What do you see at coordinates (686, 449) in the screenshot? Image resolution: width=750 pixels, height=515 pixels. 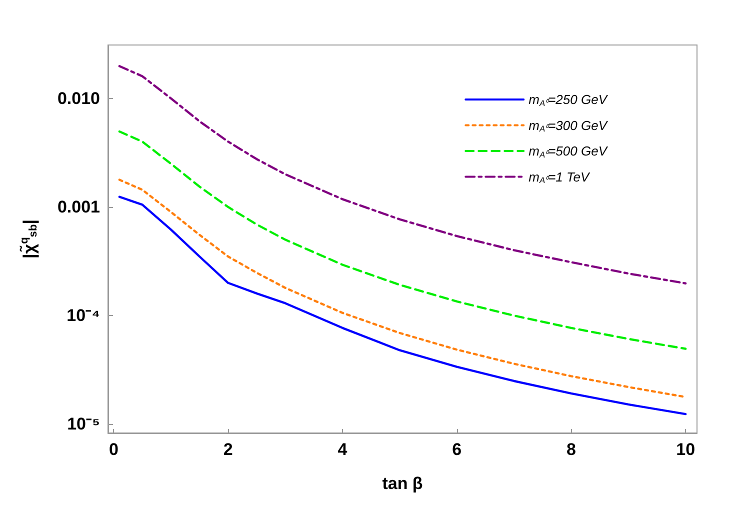 I see `x-tick-label: 10` at bounding box center [686, 449].